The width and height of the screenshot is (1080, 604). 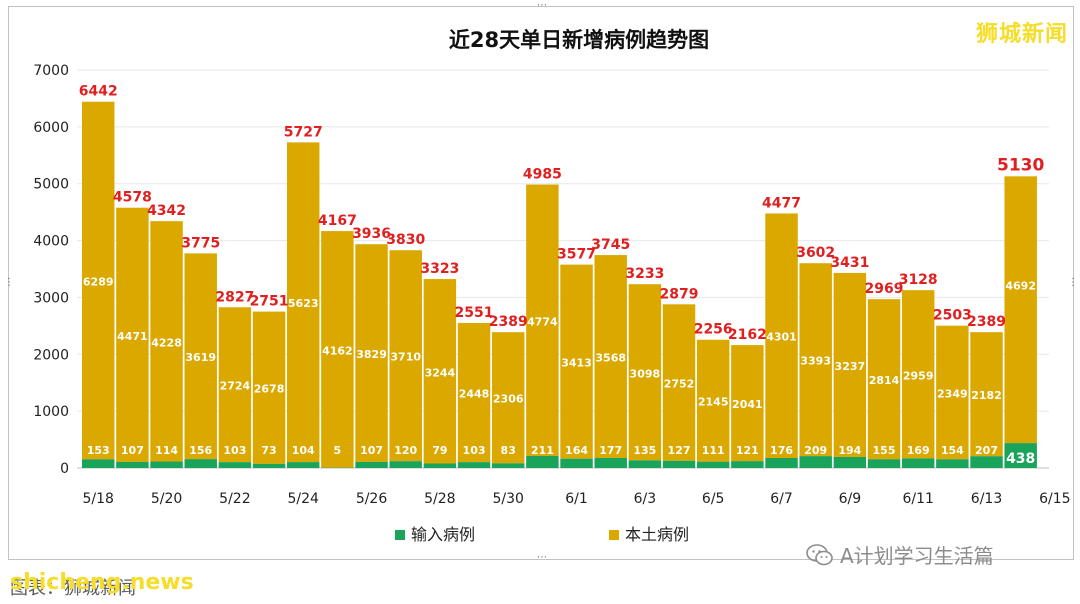 What do you see at coordinates (1020, 459) in the screenshot?
I see `label-imported: 438` at bounding box center [1020, 459].